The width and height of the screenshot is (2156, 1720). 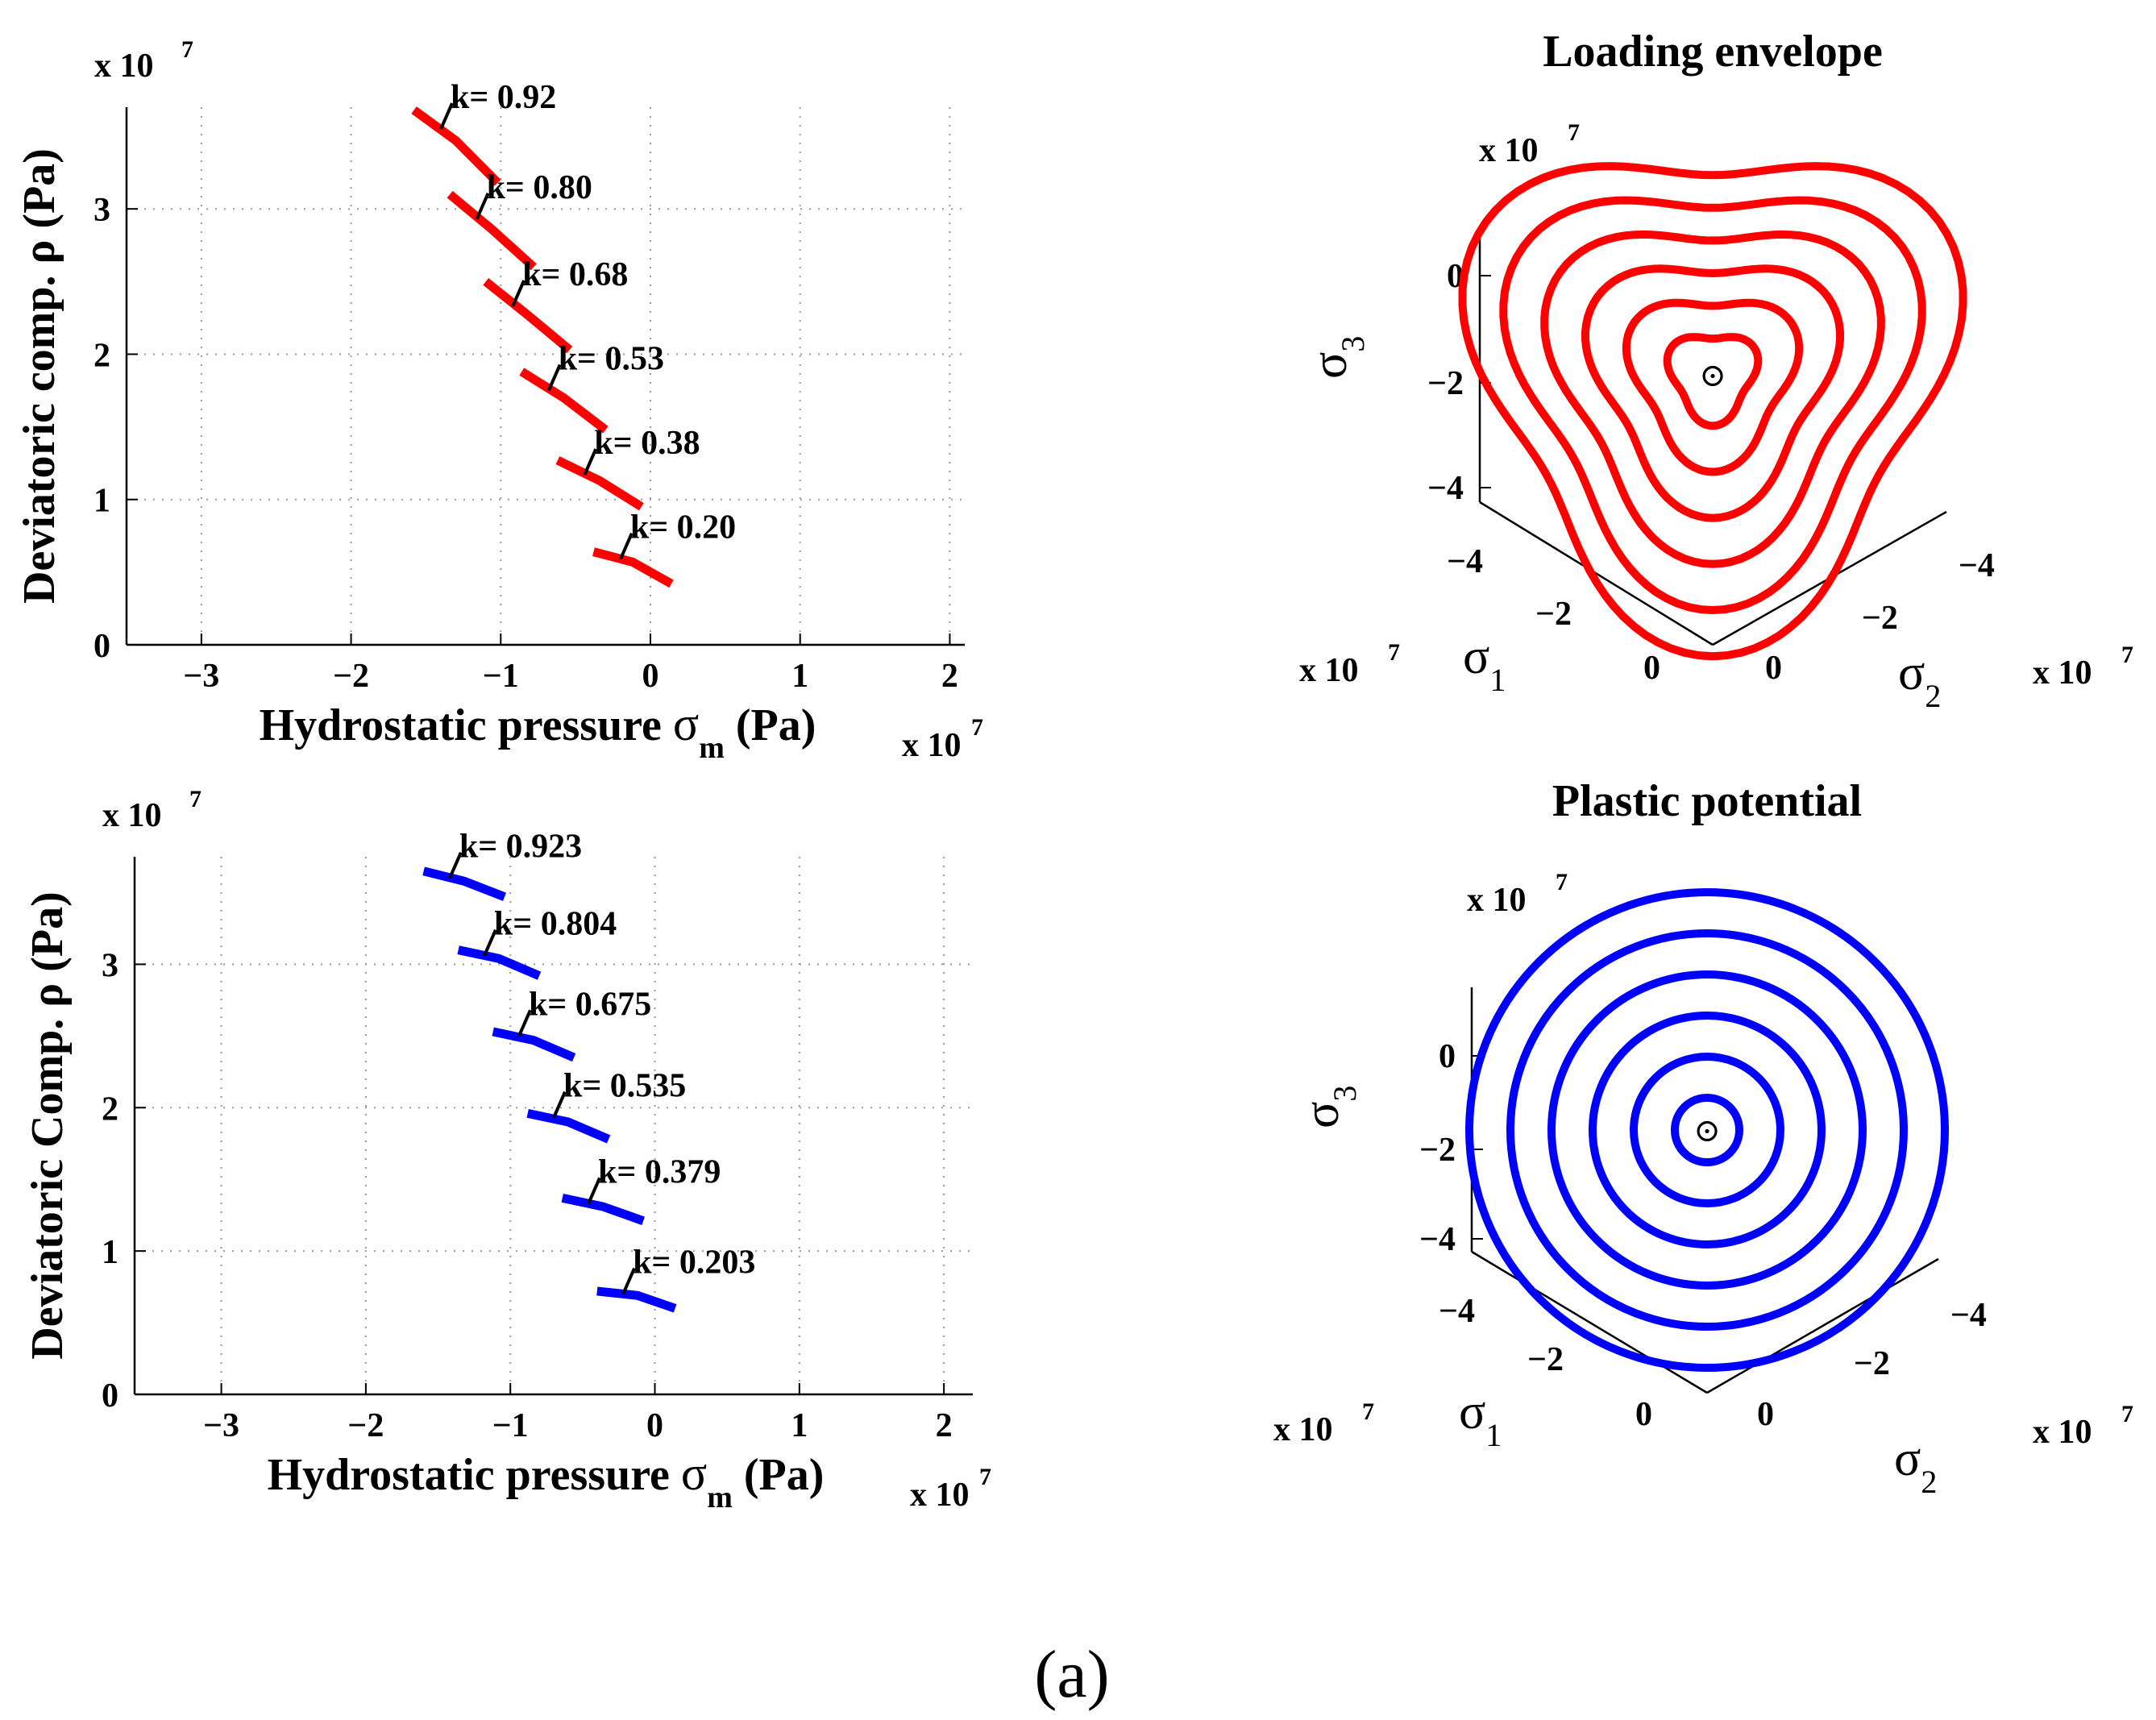 I want to click on plot-title: Loading envelope, so click(x=1713, y=52).